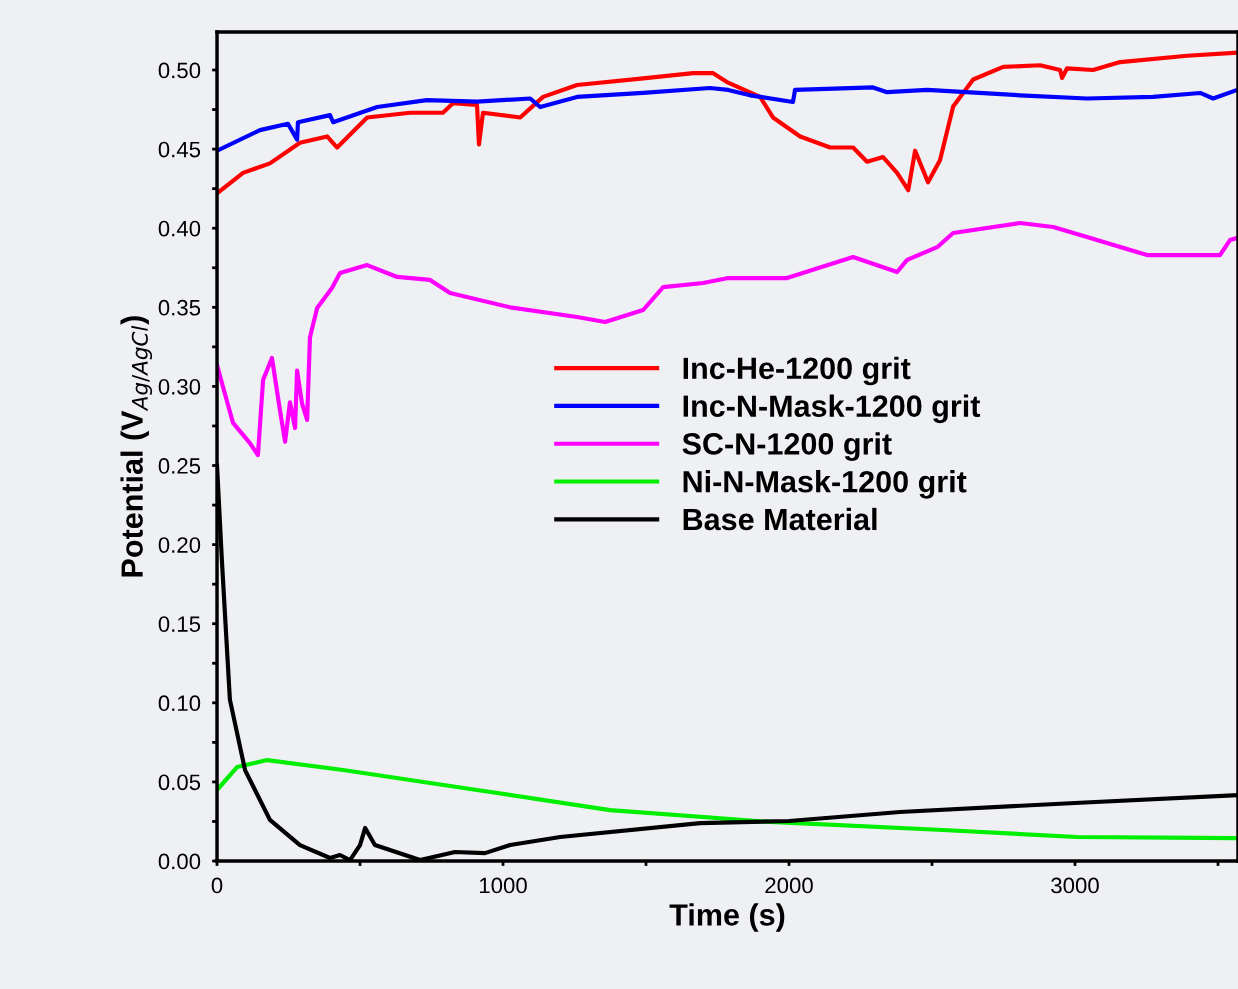  Describe the element at coordinates (136, 446) in the screenshot. I see `y-axis-title: Potential (V$_{Ag/AgCl}$)` at that location.